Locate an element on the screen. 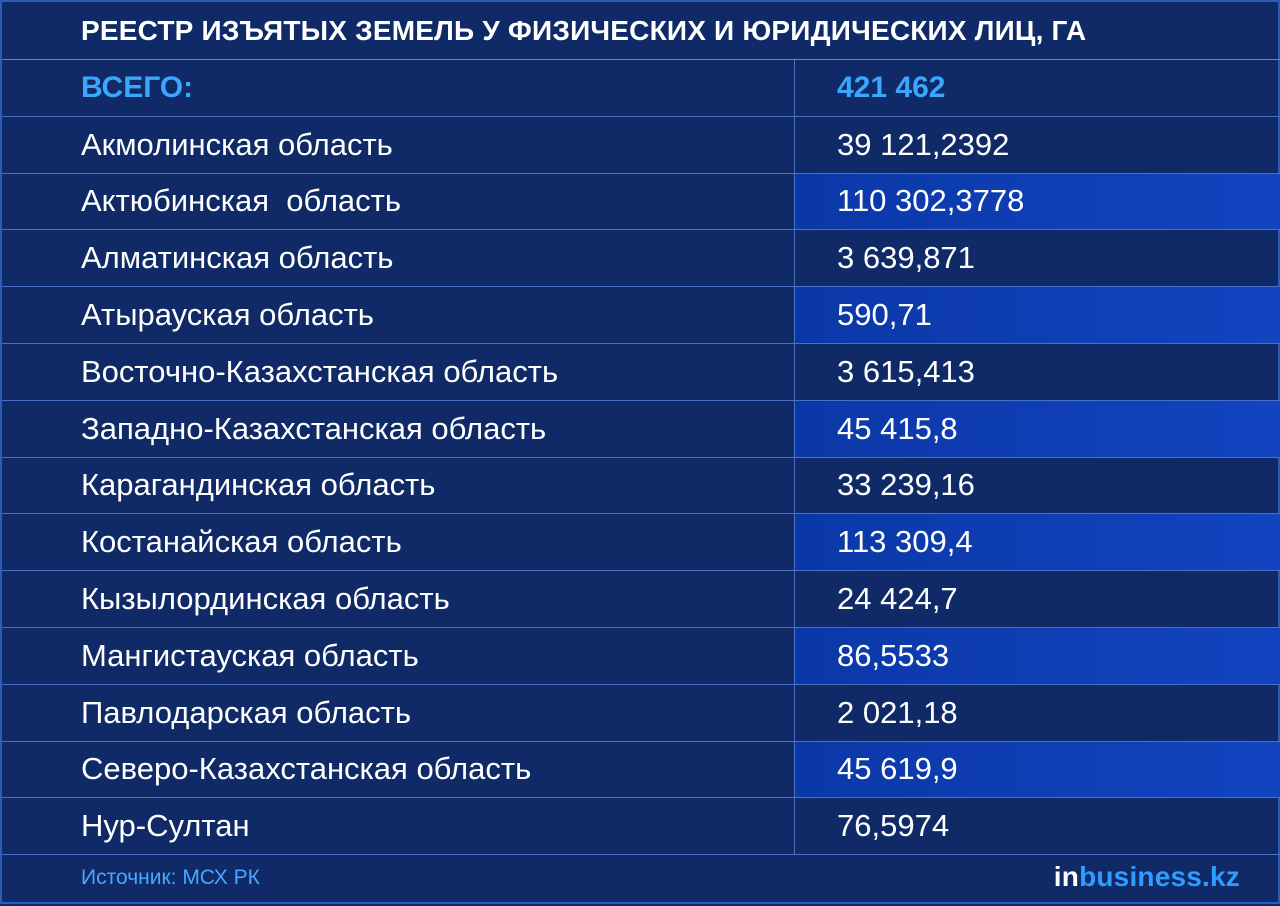 The height and width of the screenshot is (906, 1280). region-name: Павлодарская область is located at coordinates (246, 712).